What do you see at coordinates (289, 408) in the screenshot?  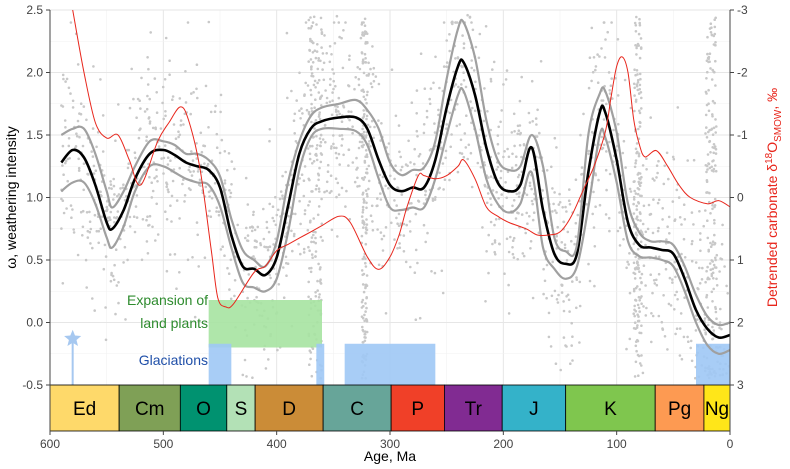 I see `period-d` at bounding box center [289, 408].